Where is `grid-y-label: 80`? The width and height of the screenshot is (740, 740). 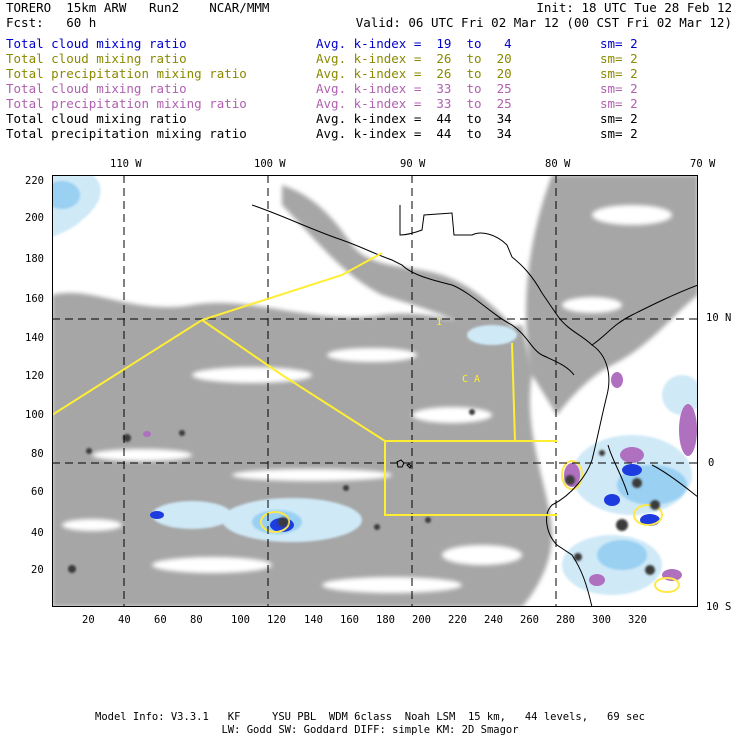 grid-y-label: 80 is located at coordinates (37, 454).